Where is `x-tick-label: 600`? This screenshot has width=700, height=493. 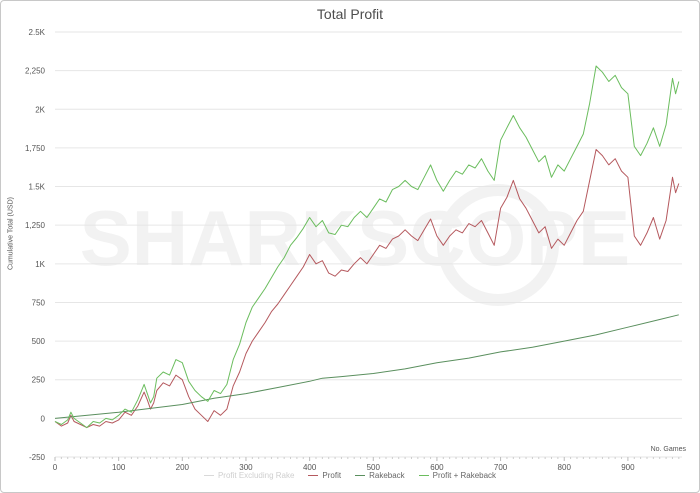
x-tick-label: 600 is located at coordinates (437, 467).